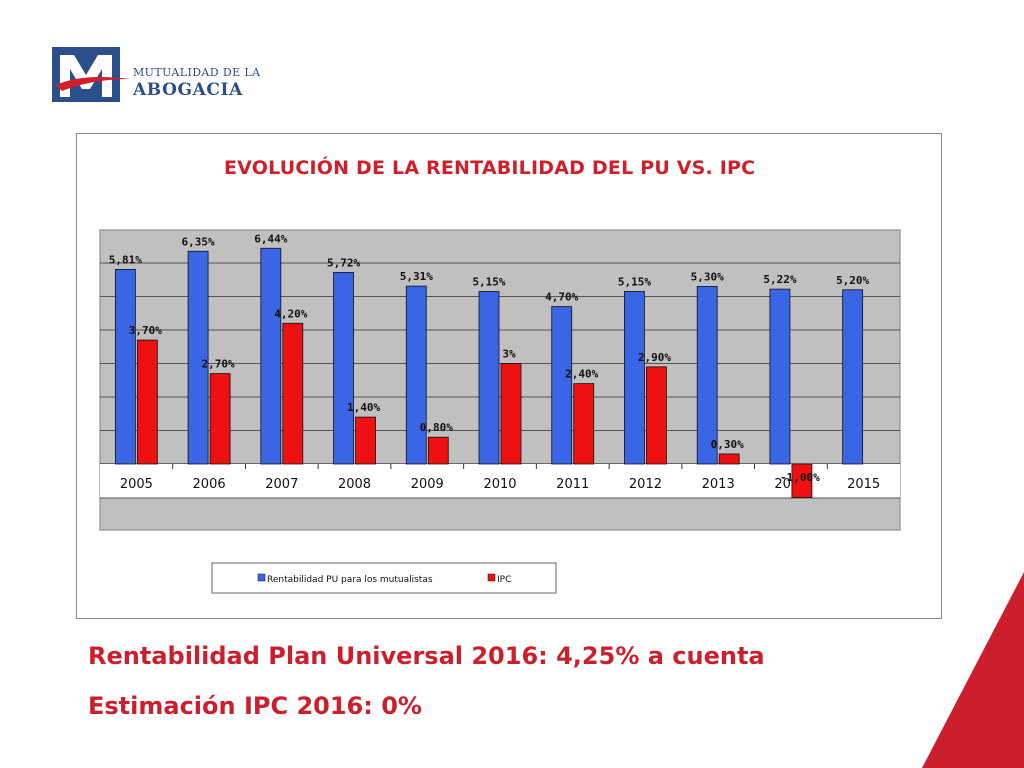 The width and height of the screenshot is (1024, 768). Describe the element at coordinates (504, 580) in the screenshot. I see `legend-label: IPC` at that location.